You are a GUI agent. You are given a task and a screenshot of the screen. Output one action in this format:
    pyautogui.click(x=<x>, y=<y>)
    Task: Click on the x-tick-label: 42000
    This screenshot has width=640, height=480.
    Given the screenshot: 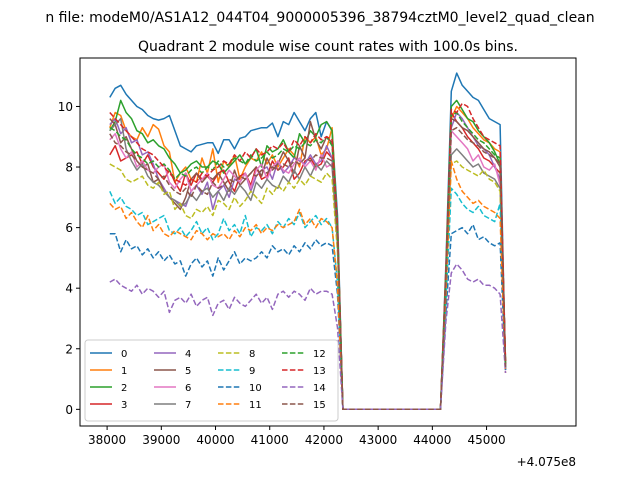 What is the action you would take?
    pyautogui.click(x=324, y=440)
    